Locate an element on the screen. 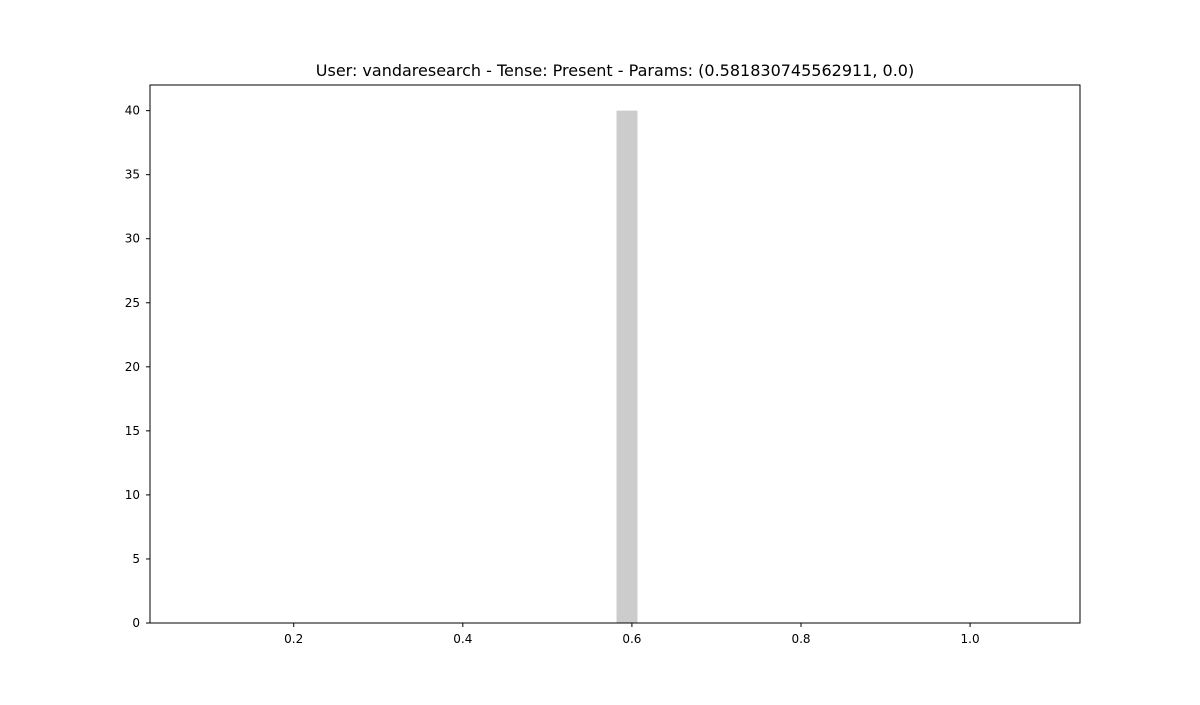  bars-layer is located at coordinates (627, 367).